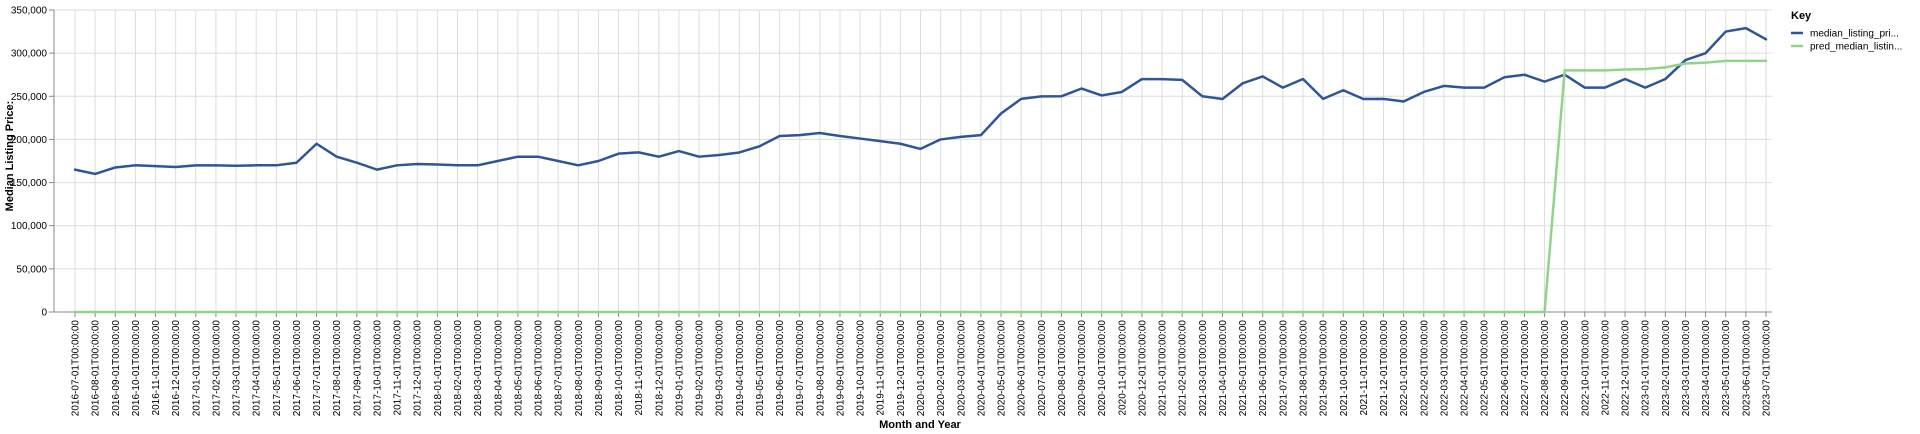 The height and width of the screenshot is (434, 1920). What do you see at coordinates (377, 368) in the screenshot?
I see `x-tick-label: 2017-10-01T00:00:00` at bounding box center [377, 368].